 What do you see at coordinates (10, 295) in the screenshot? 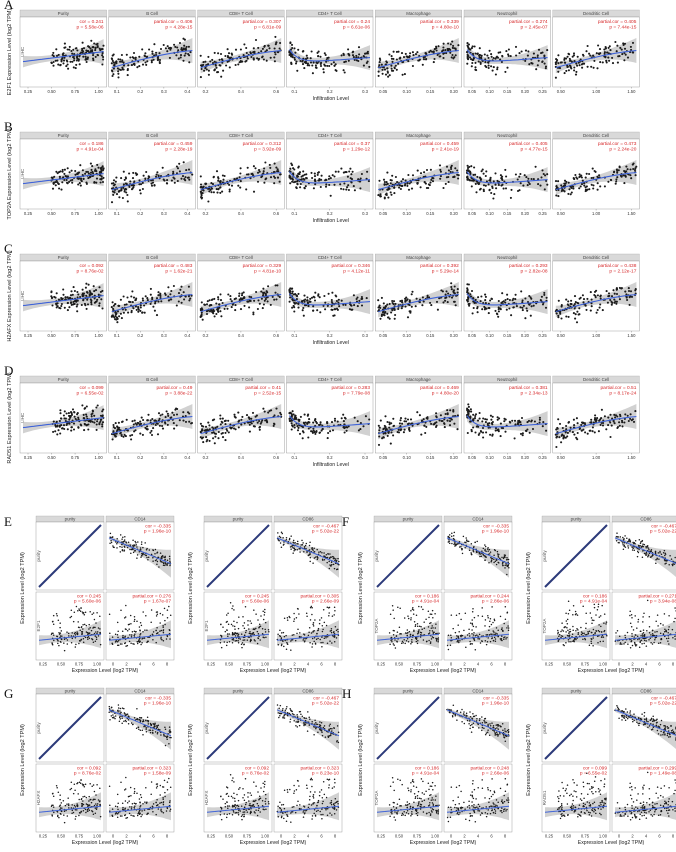
I see `y-axis-title: H2AFX Expression Level (log2 TPM)` at bounding box center [10, 295].